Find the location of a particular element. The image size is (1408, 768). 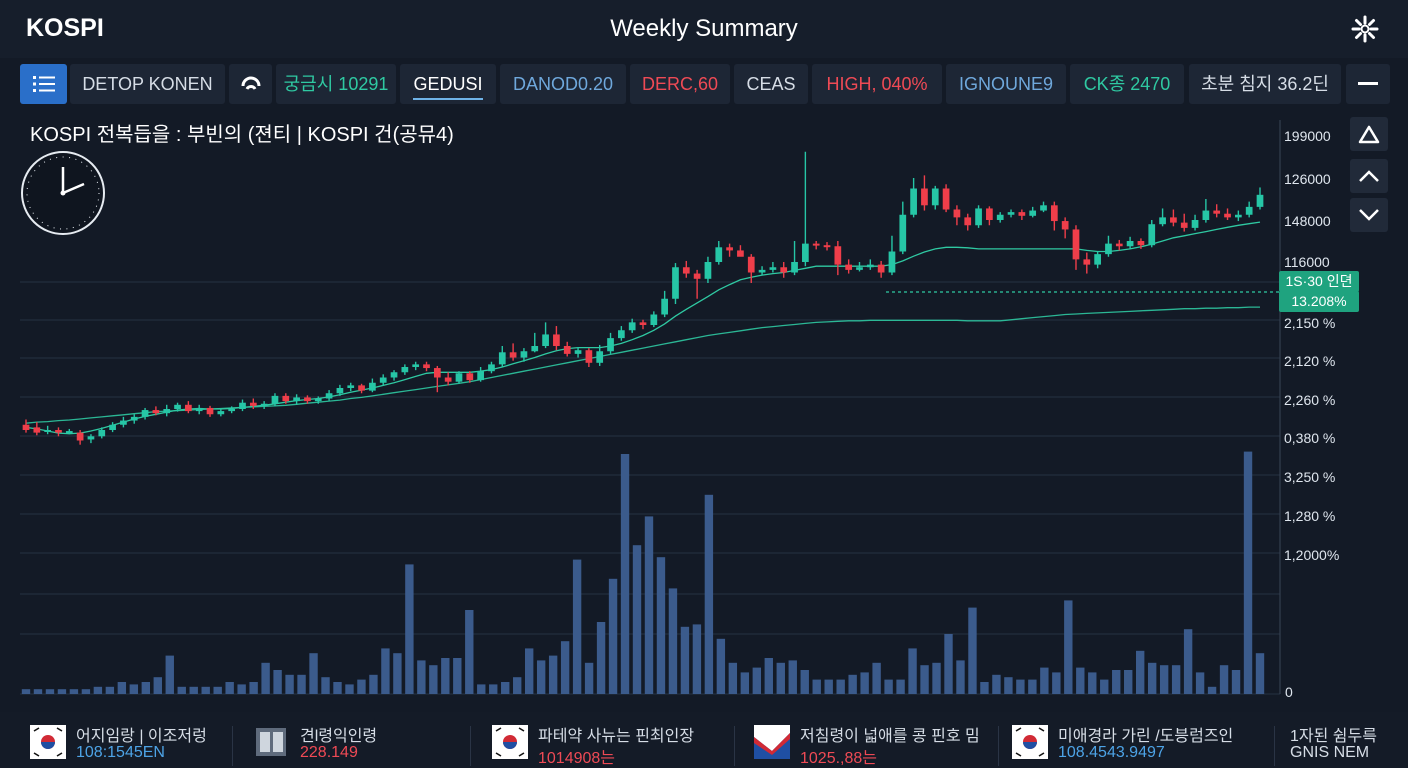

ticker-name: 1자된 쉼두륵 is located at coordinates (1333, 736).